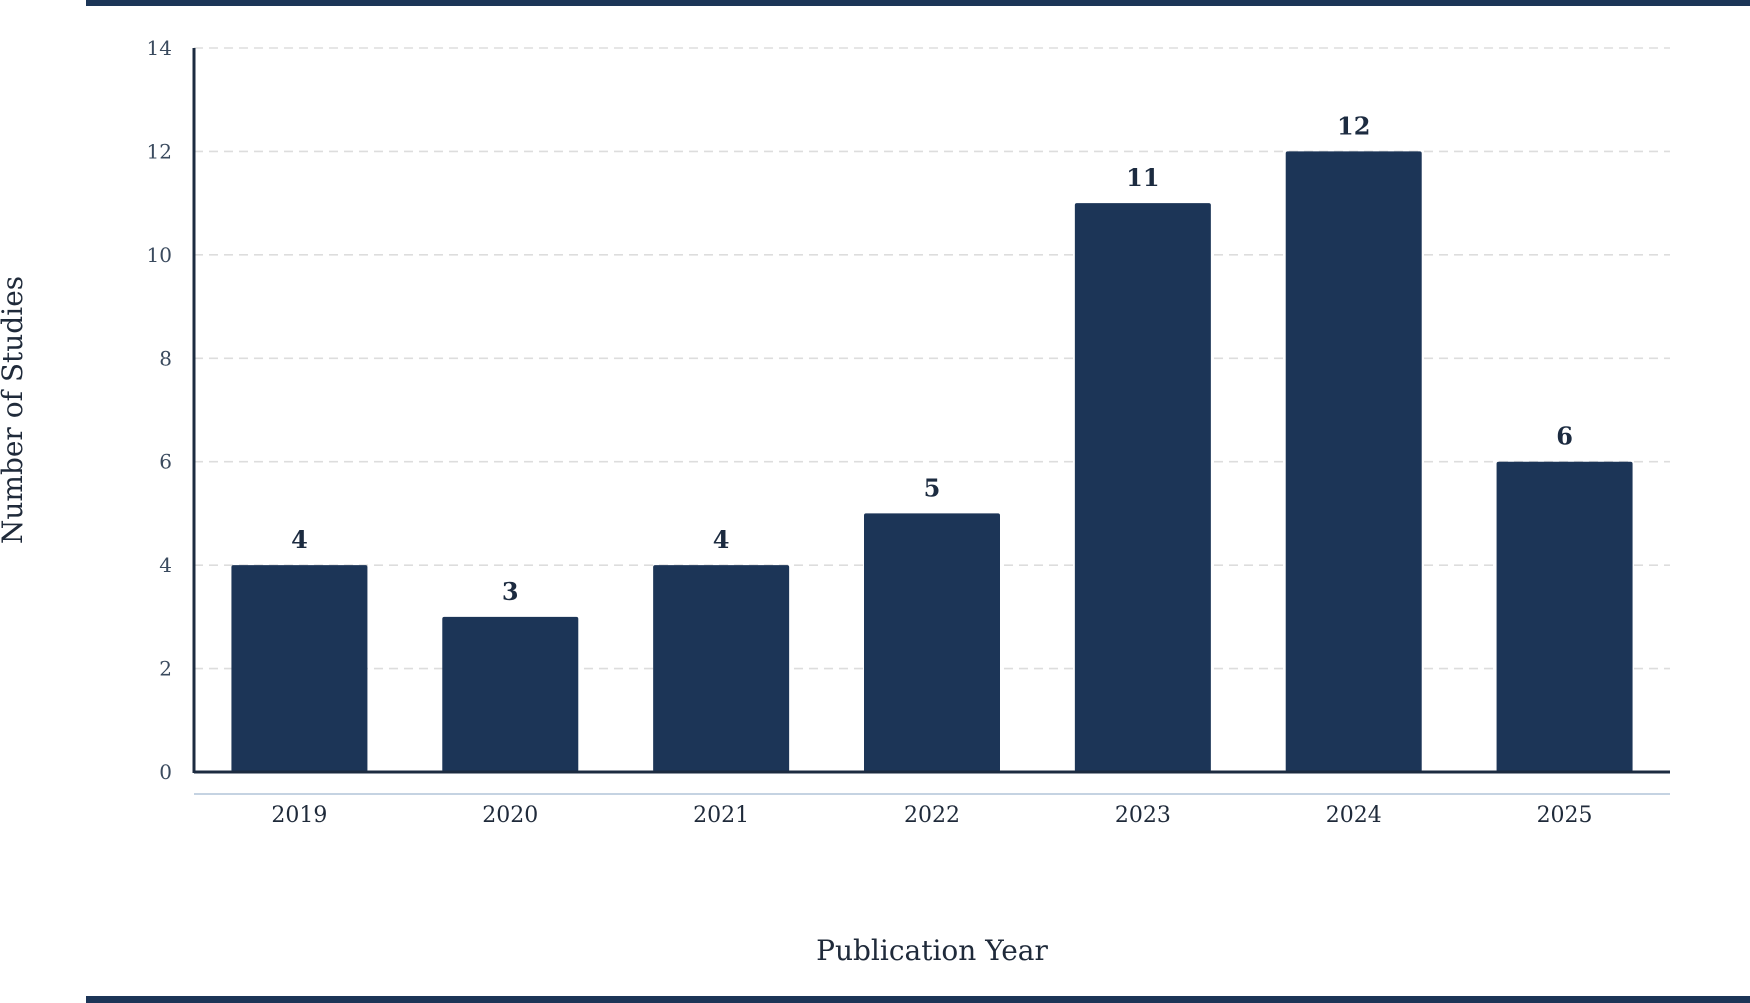  Describe the element at coordinates (299, 668) in the screenshot. I see `bar-2019` at that location.